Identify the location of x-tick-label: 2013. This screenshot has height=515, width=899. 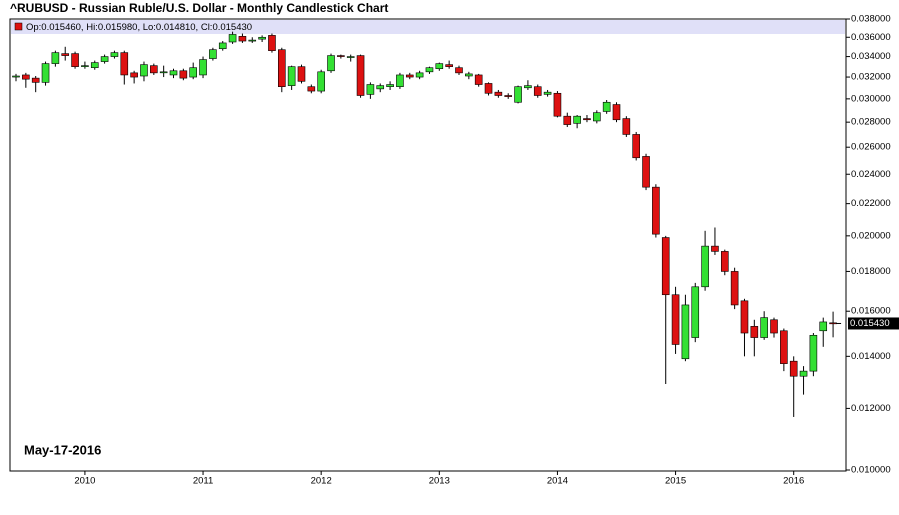
(439, 481).